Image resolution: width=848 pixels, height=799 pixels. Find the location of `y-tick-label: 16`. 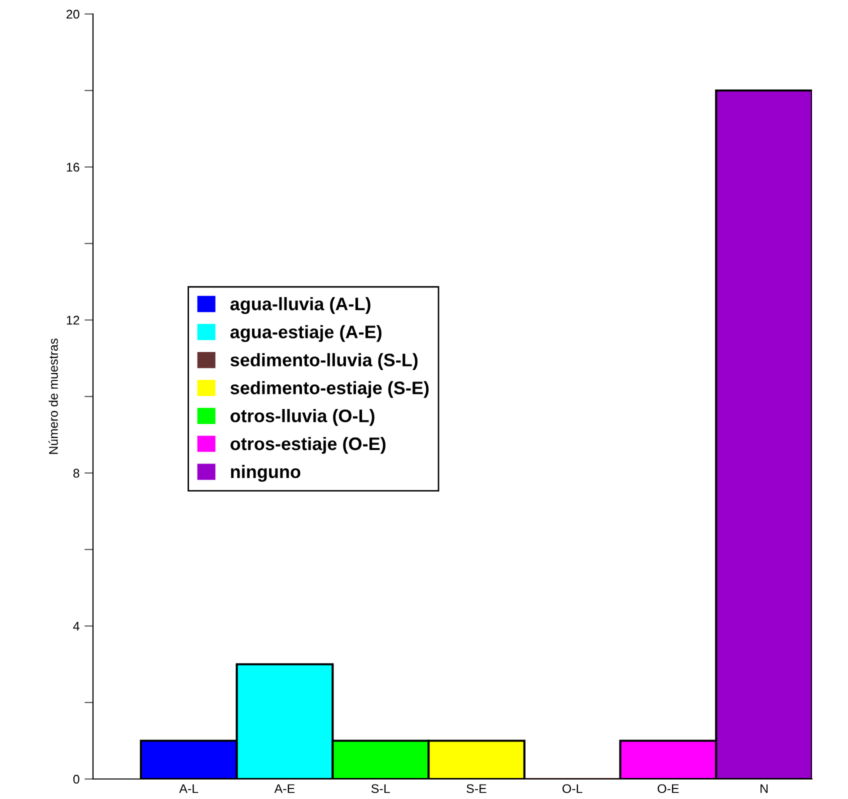

y-tick-label: 16 is located at coordinates (73, 167).